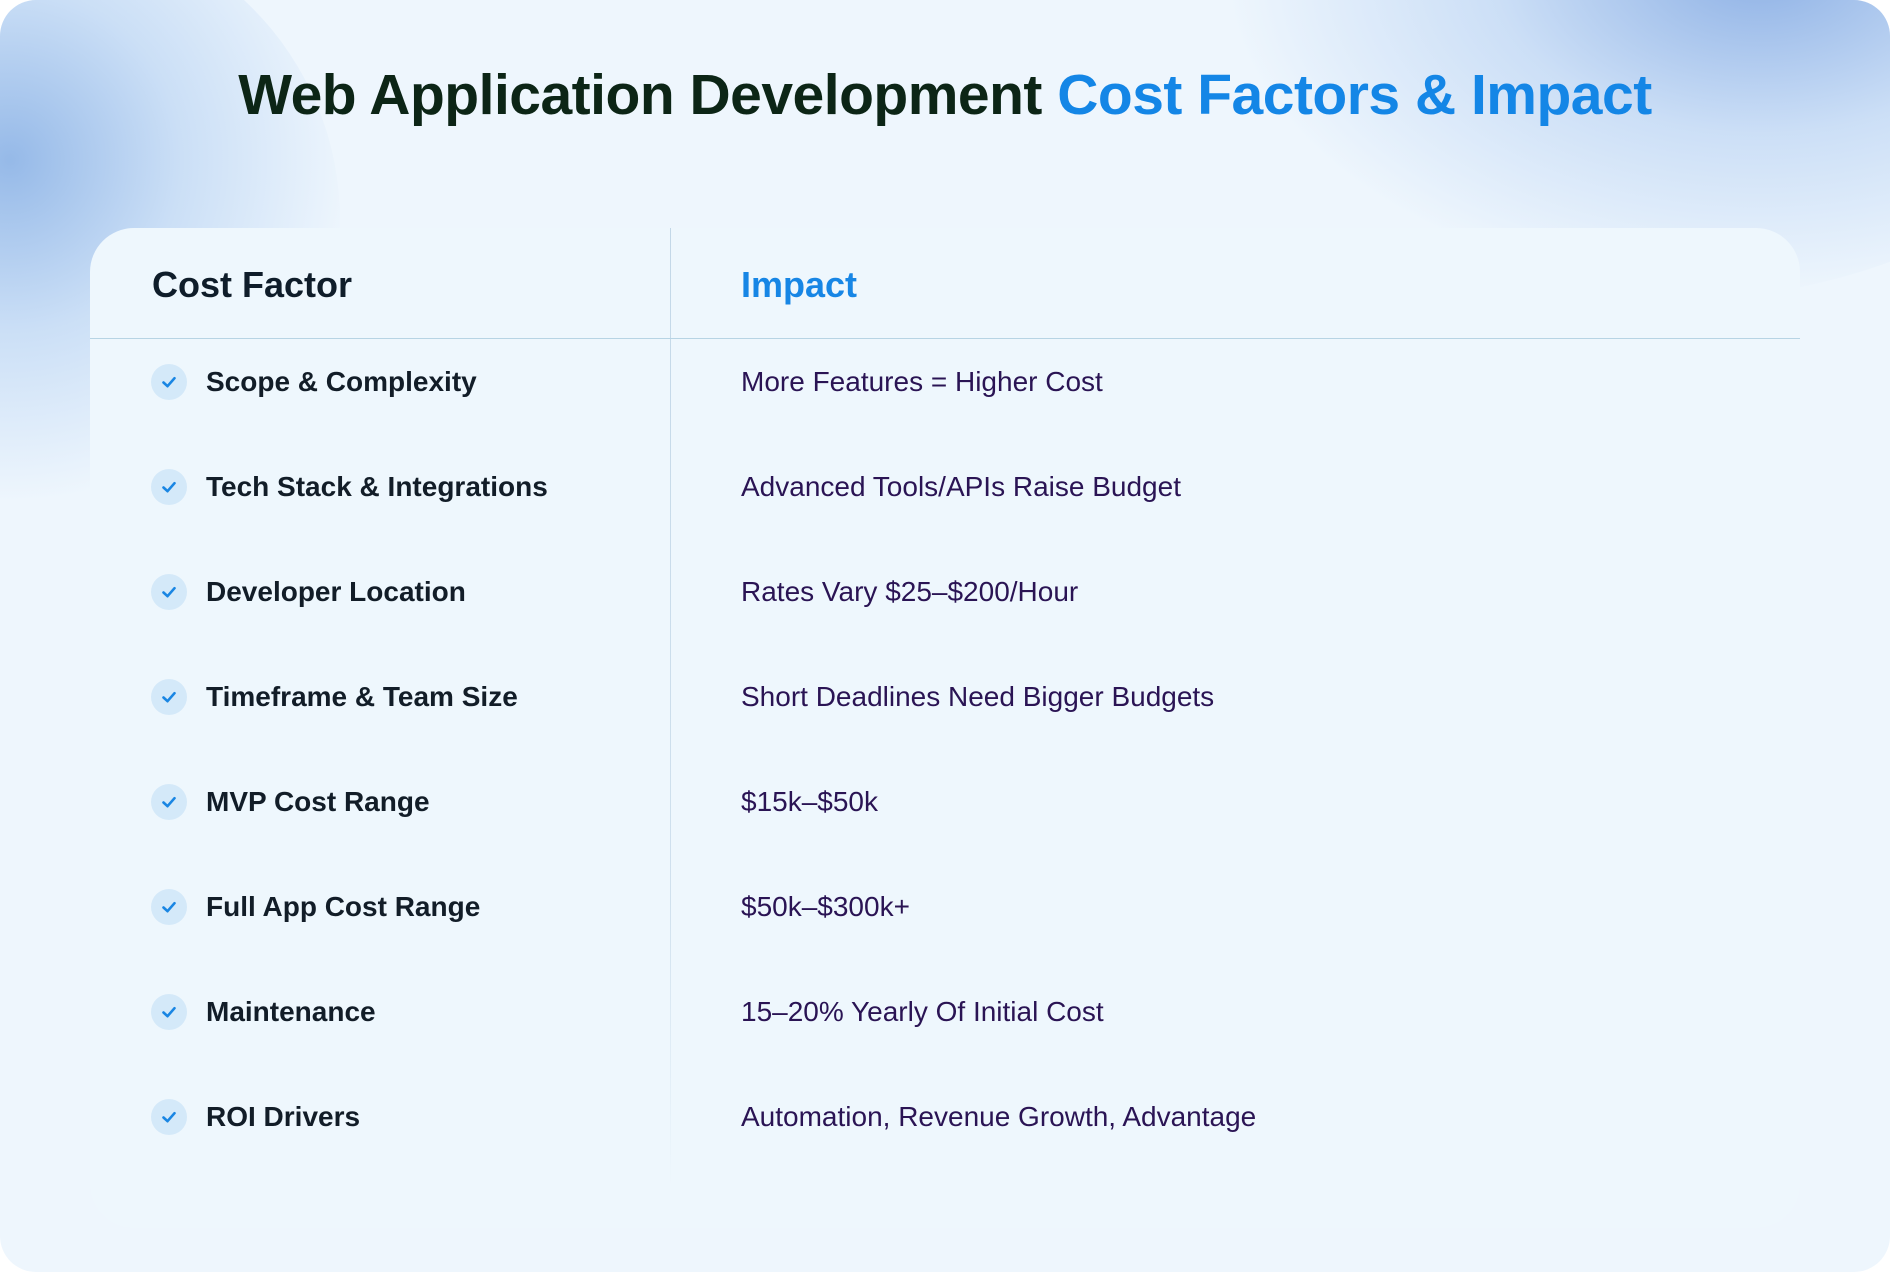 This screenshot has height=1272, width=1890. Describe the element at coordinates (978, 696) in the screenshot. I see `impact-cell: Short Deadlines Need Bigger Budgets` at that location.